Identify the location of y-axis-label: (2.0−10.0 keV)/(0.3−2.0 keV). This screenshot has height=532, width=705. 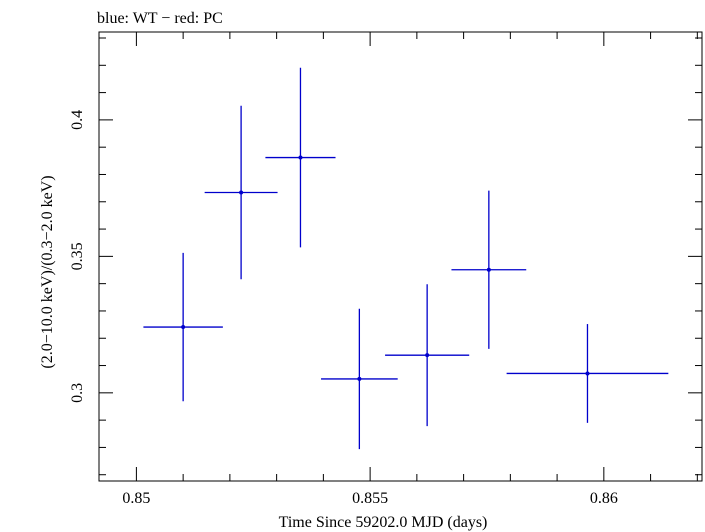
(47, 271).